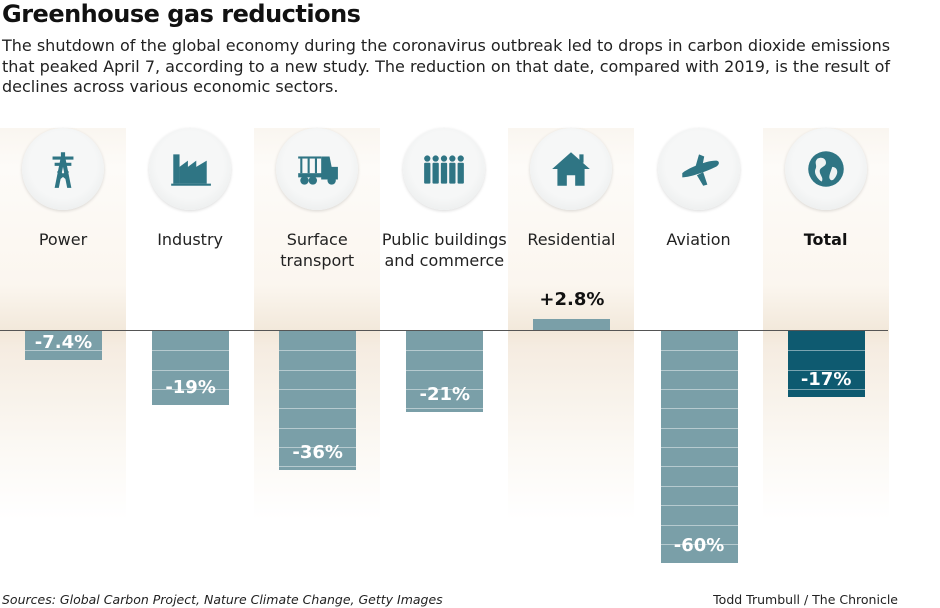 Image resolution: width=940 pixels, height=608 pixels. Describe the element at coordinates (63, 239) in the screenshot. I see `category-label: Power` at that location.